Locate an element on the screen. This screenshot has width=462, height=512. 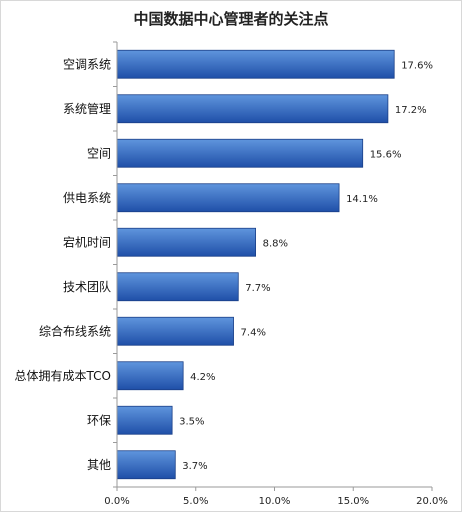
value-label: 7.7% is located at coordinates (257, 288).